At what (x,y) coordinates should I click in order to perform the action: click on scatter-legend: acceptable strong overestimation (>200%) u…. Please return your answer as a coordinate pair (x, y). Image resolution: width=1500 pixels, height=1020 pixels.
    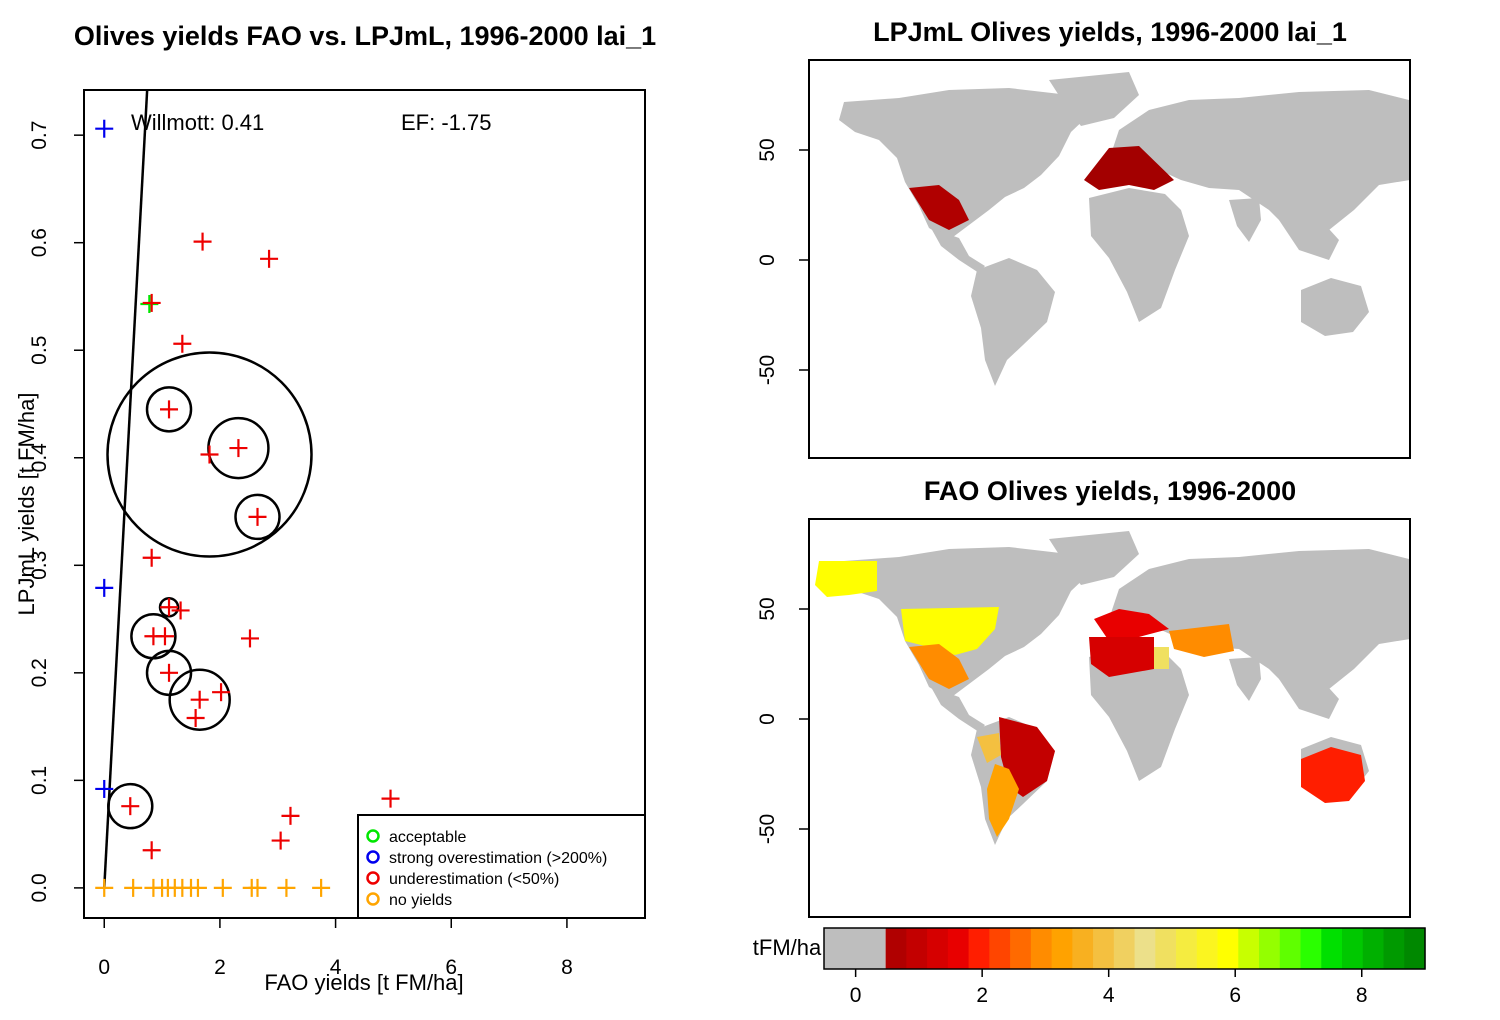
    Looking at the image, I should click on (501, 866).